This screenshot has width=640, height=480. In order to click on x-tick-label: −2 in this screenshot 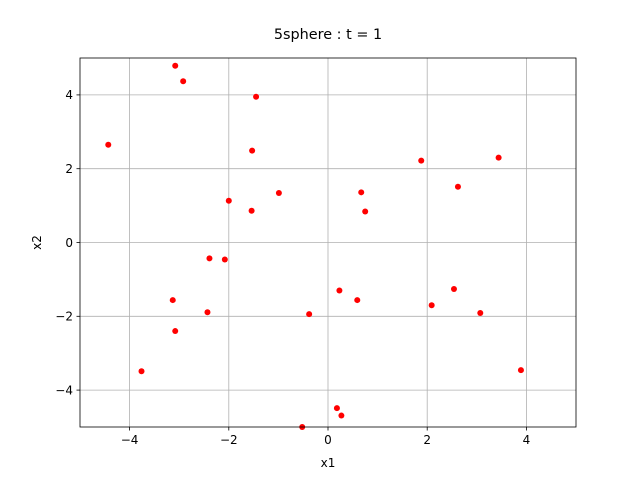, I will do `click(229, 440)`.